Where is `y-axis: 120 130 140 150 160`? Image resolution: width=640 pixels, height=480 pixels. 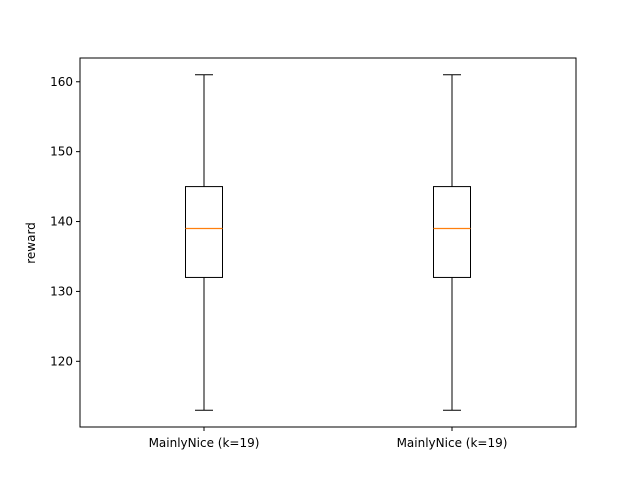
y-axis: 120 130 140 150 160 is located at coordinates (65, 221).